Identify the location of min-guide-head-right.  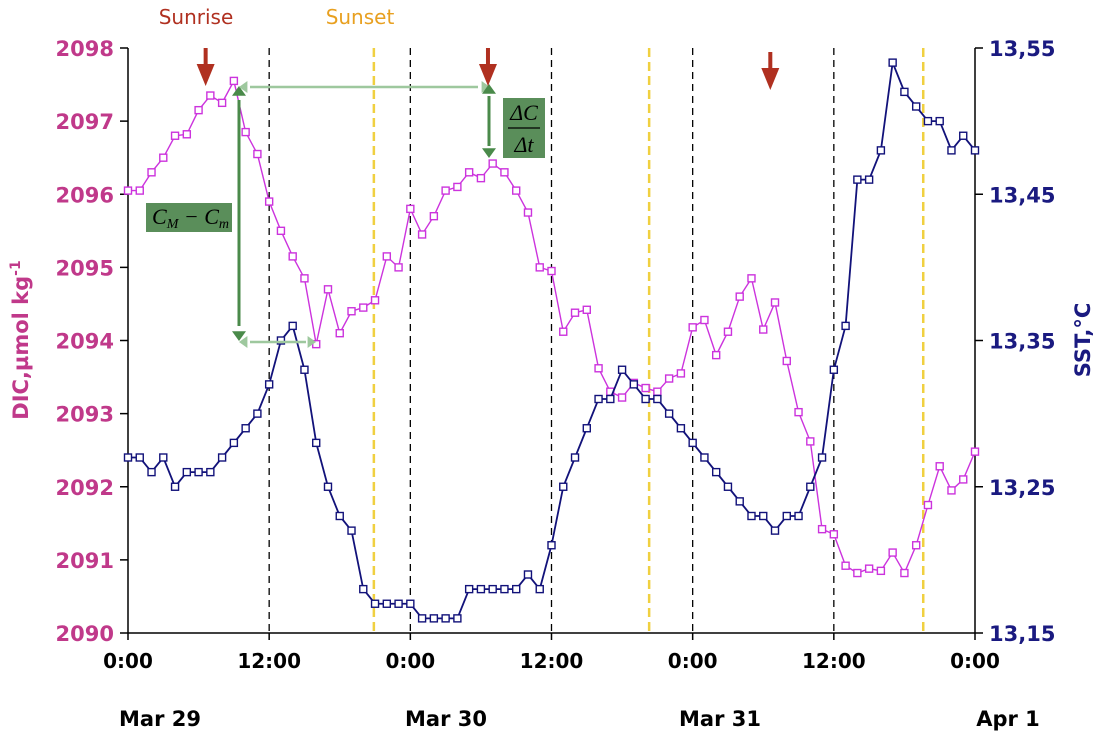
(311, 342).